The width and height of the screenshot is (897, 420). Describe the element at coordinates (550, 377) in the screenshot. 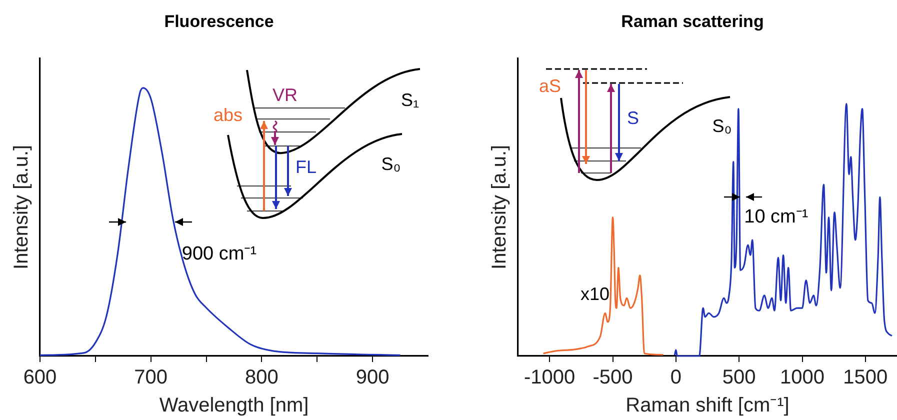

I see `x-tick-label: -1000` at that location.